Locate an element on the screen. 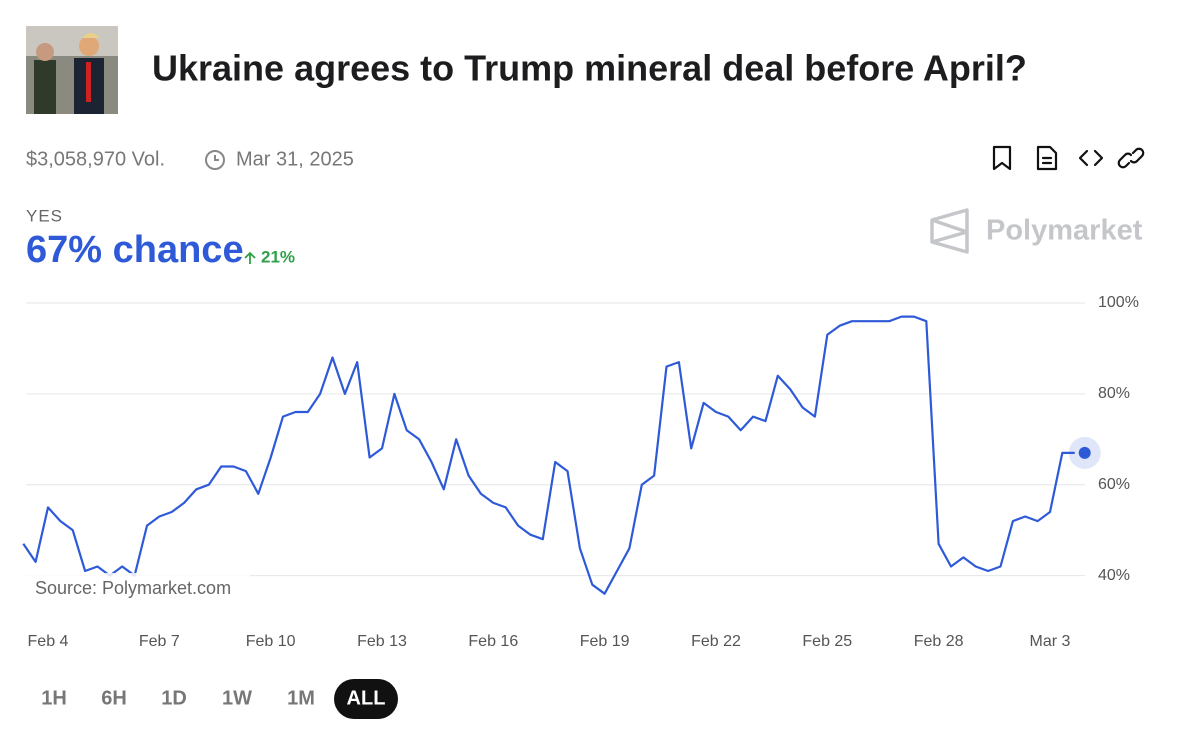 The image size is (1200, 739). x-tick-label: Feb 22 is located at coordinates (716, 641).